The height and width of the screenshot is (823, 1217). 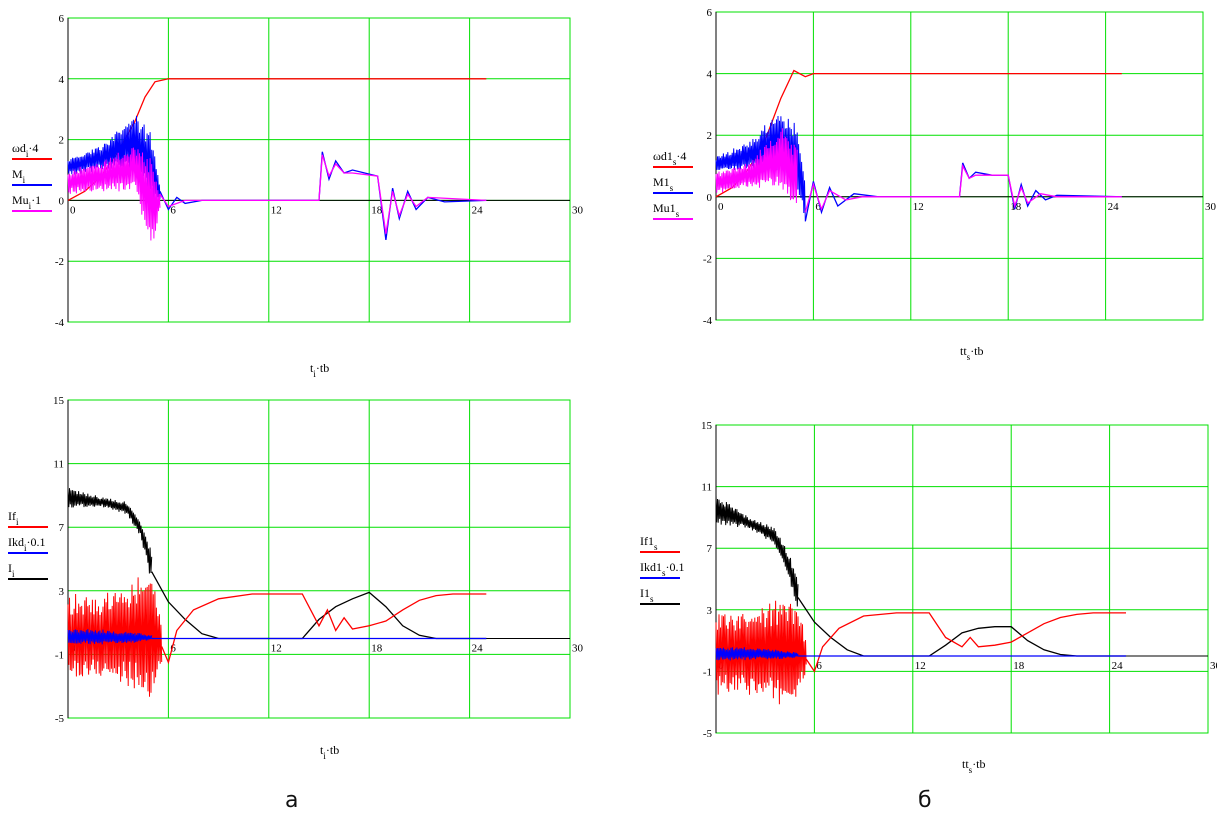 I want to click on legend-label: I1s, so click(x=647, y=595).